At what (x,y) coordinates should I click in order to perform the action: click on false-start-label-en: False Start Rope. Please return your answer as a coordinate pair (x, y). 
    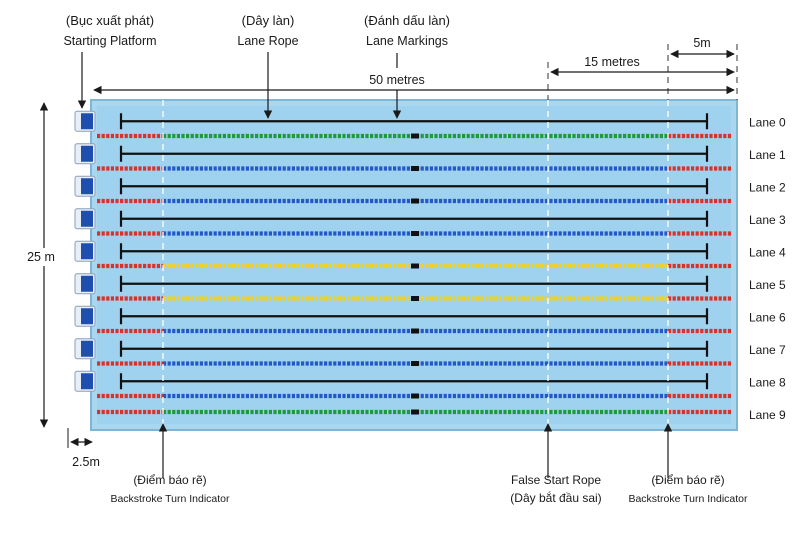
    Looking at the image, I should click on (556, 480).